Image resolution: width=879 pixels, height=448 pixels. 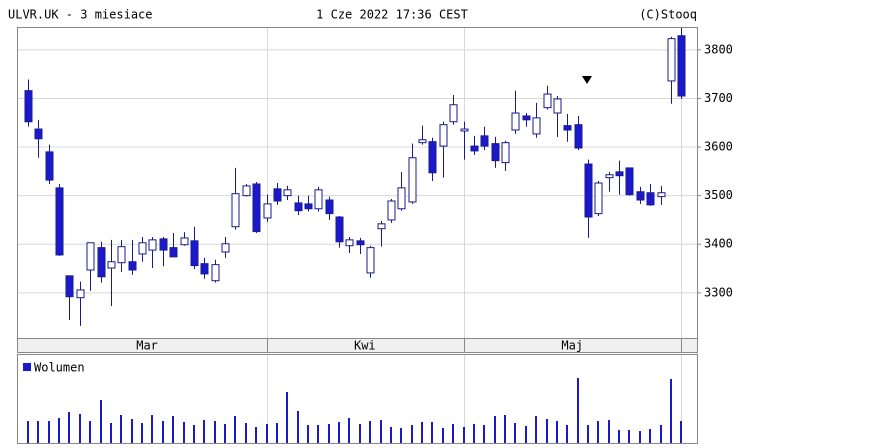 I want to click on y-tick-label: 3600, so click(x=718, y=147).